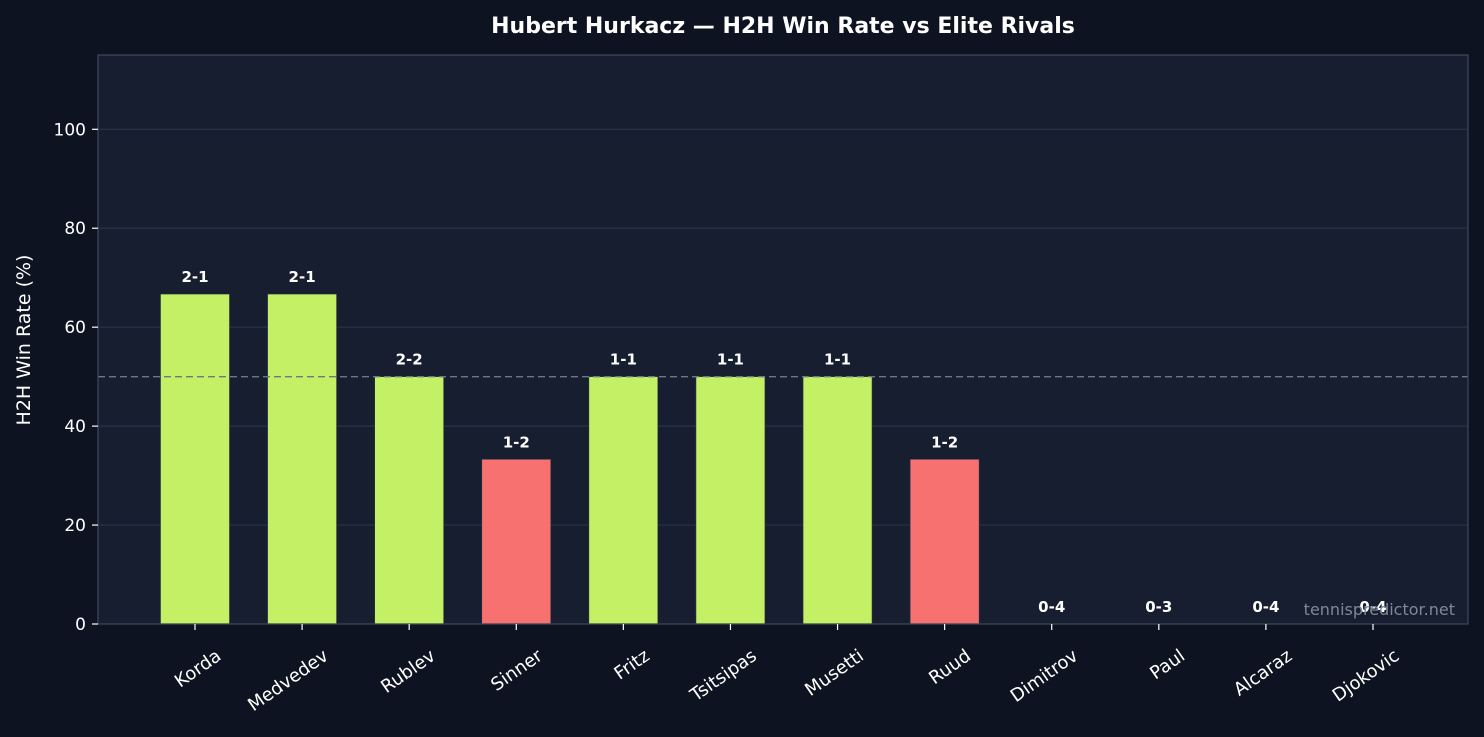 Image resolution: width=1484 pixels, height=737 pixels. I want to click on y-tick-label: 60, so click(75, 328).